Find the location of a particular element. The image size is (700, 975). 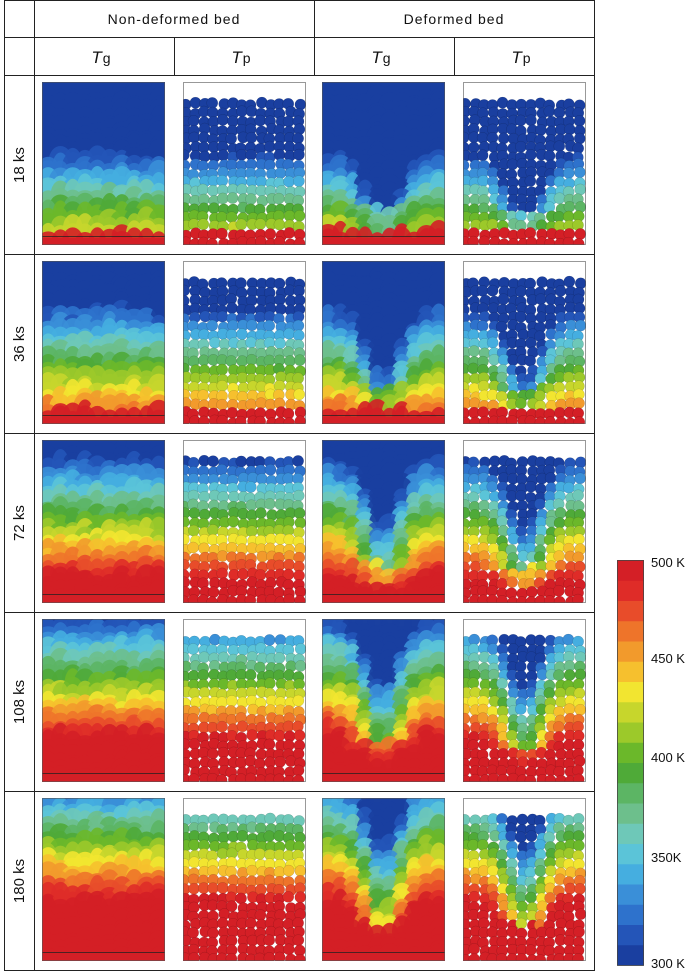

row-time-label: 36 ks is located at coordinates (19, 344).